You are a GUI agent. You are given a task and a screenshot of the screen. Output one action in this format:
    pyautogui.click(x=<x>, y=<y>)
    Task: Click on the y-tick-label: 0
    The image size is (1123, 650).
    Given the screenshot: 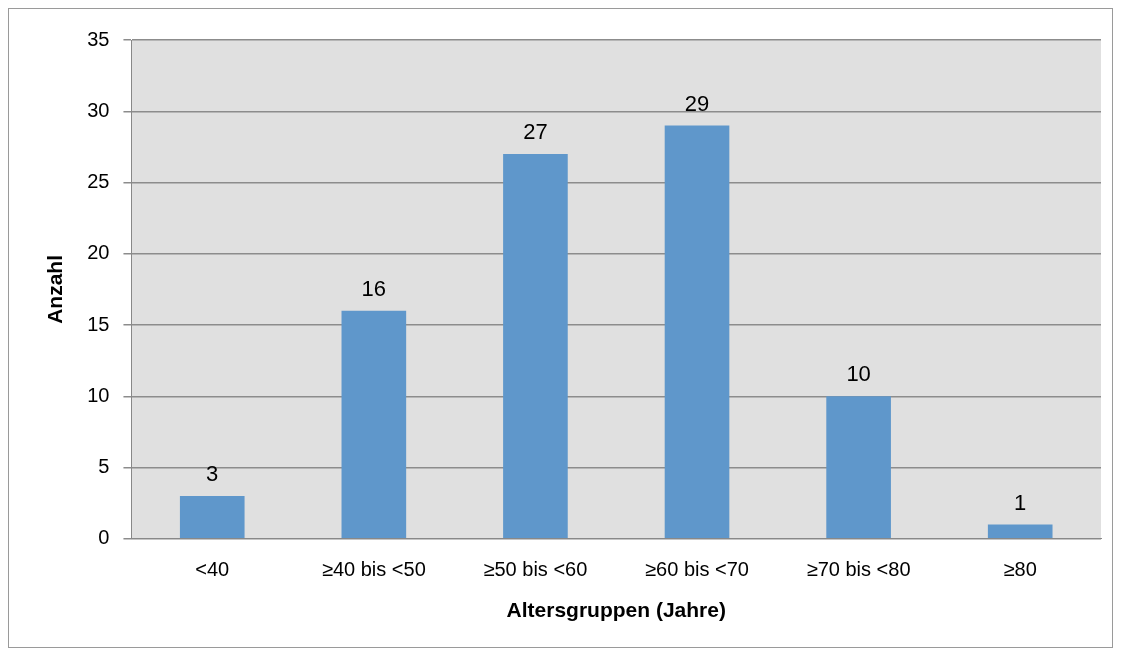 What is the action you would take?
    pyautogui.click(x=104, y=537)
    